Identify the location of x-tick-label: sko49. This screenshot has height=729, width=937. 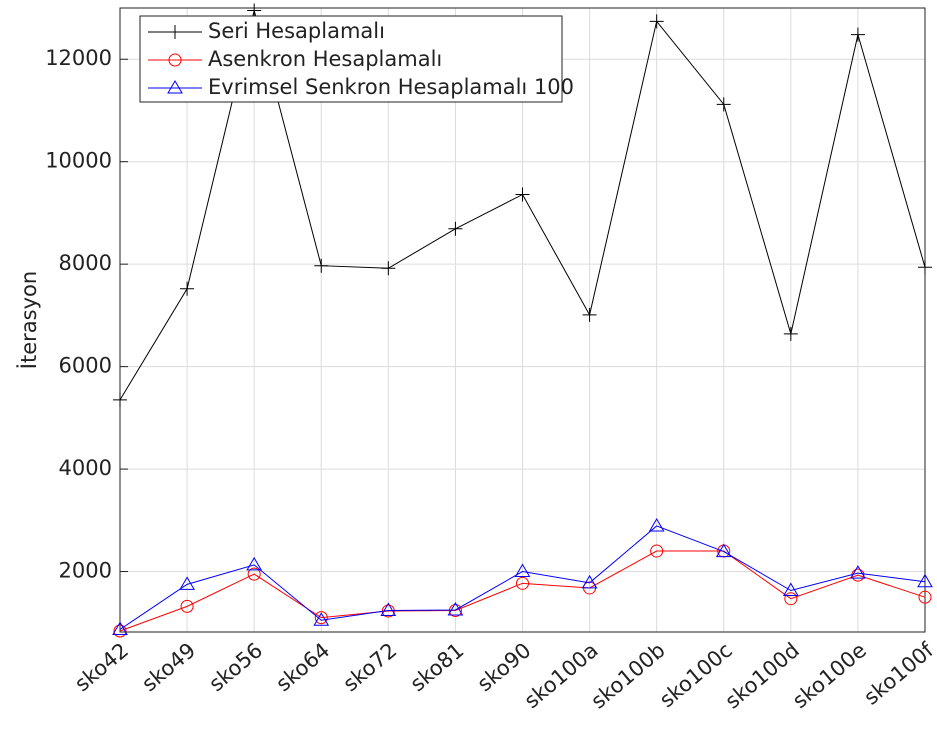
(168, 667).